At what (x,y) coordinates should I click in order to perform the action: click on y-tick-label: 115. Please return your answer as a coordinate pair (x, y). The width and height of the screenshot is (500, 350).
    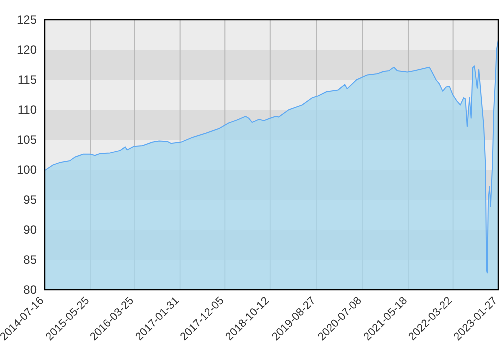
    Looking at the image, I should click on (28, 80).